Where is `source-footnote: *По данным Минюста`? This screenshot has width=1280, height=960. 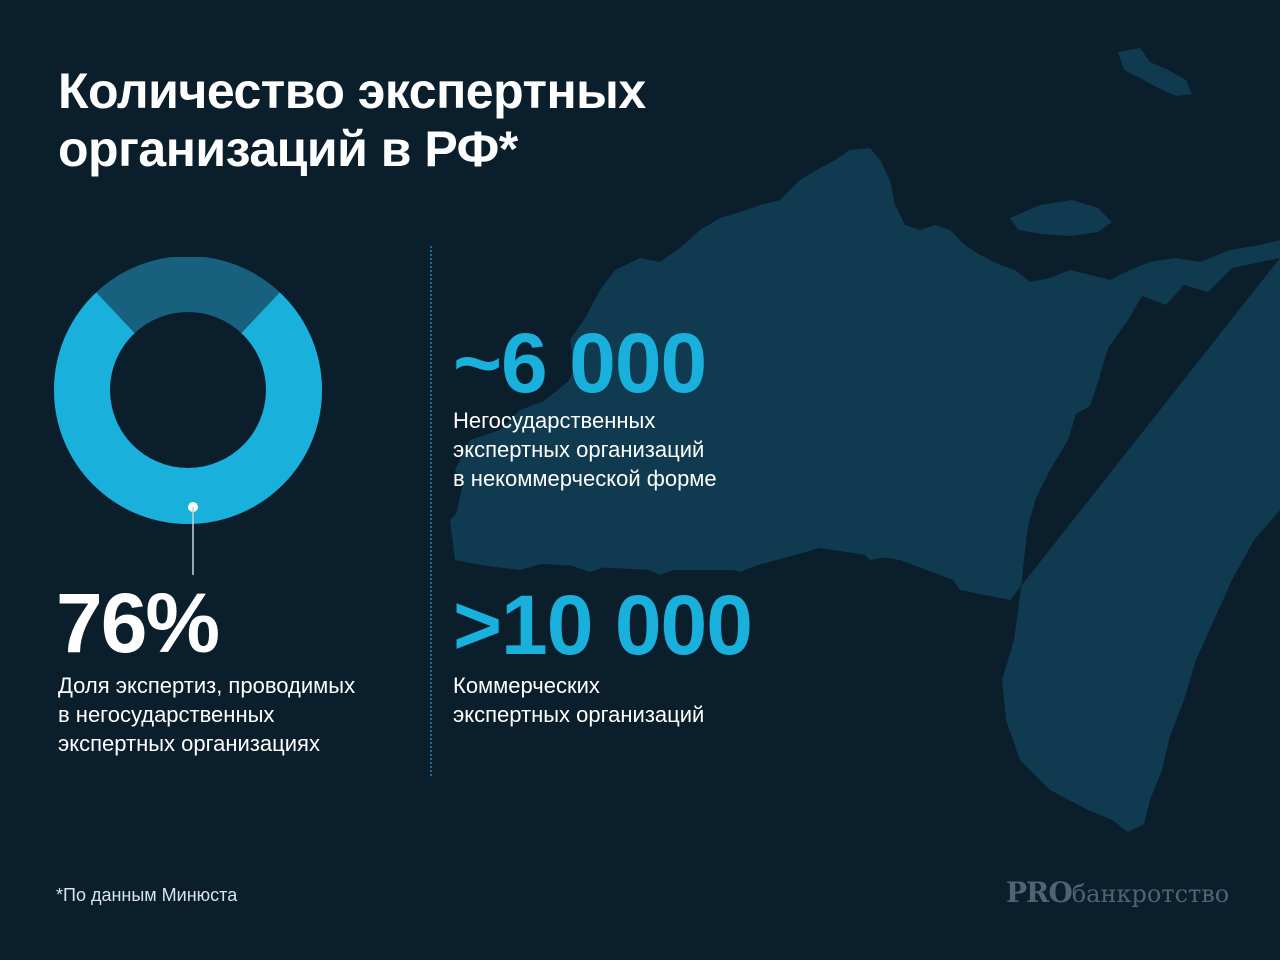
source-footnote: *По данным Минюста is located at coordinates (147, 895).